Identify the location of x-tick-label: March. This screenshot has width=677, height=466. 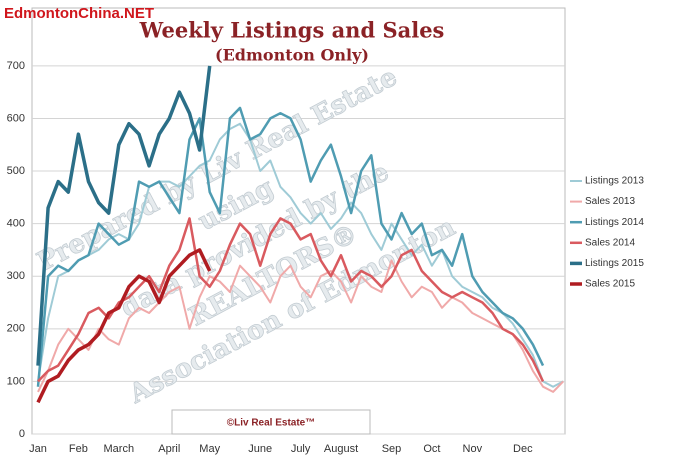
(119, 449).